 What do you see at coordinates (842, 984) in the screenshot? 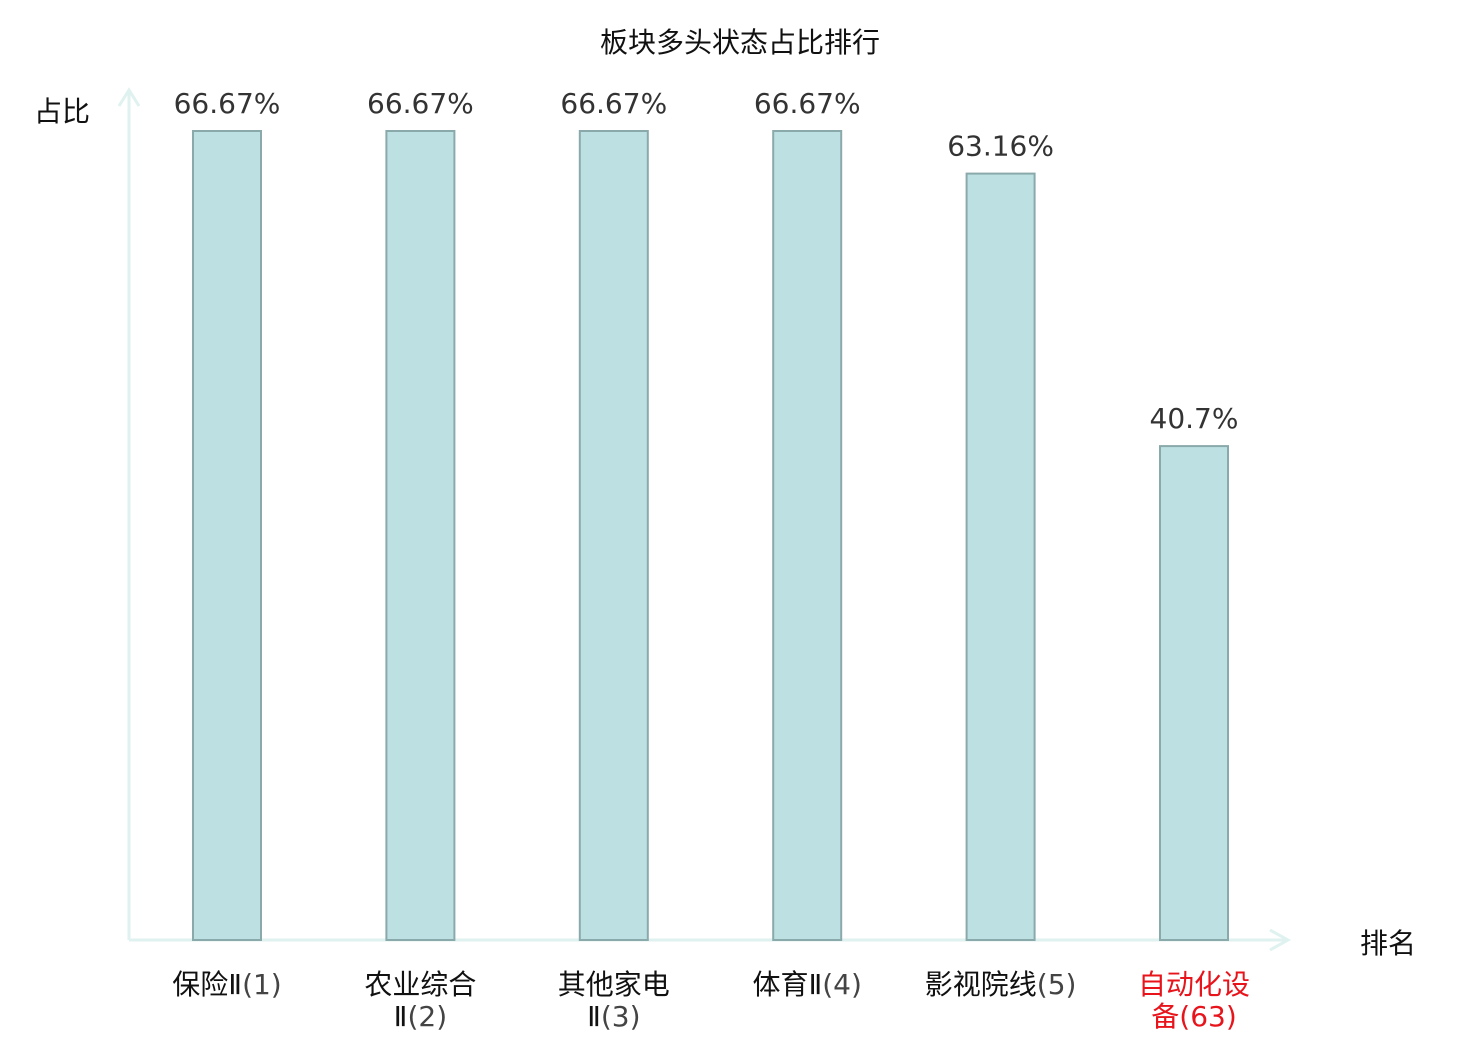
I see `category-rank-4: (4)` at bounding box center [842, 984].